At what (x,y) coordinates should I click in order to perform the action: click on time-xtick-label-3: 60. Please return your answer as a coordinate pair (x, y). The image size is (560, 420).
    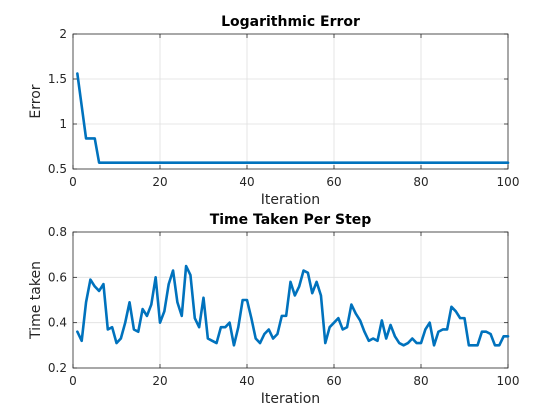
    Looking at the image, I should click on (333, 381).